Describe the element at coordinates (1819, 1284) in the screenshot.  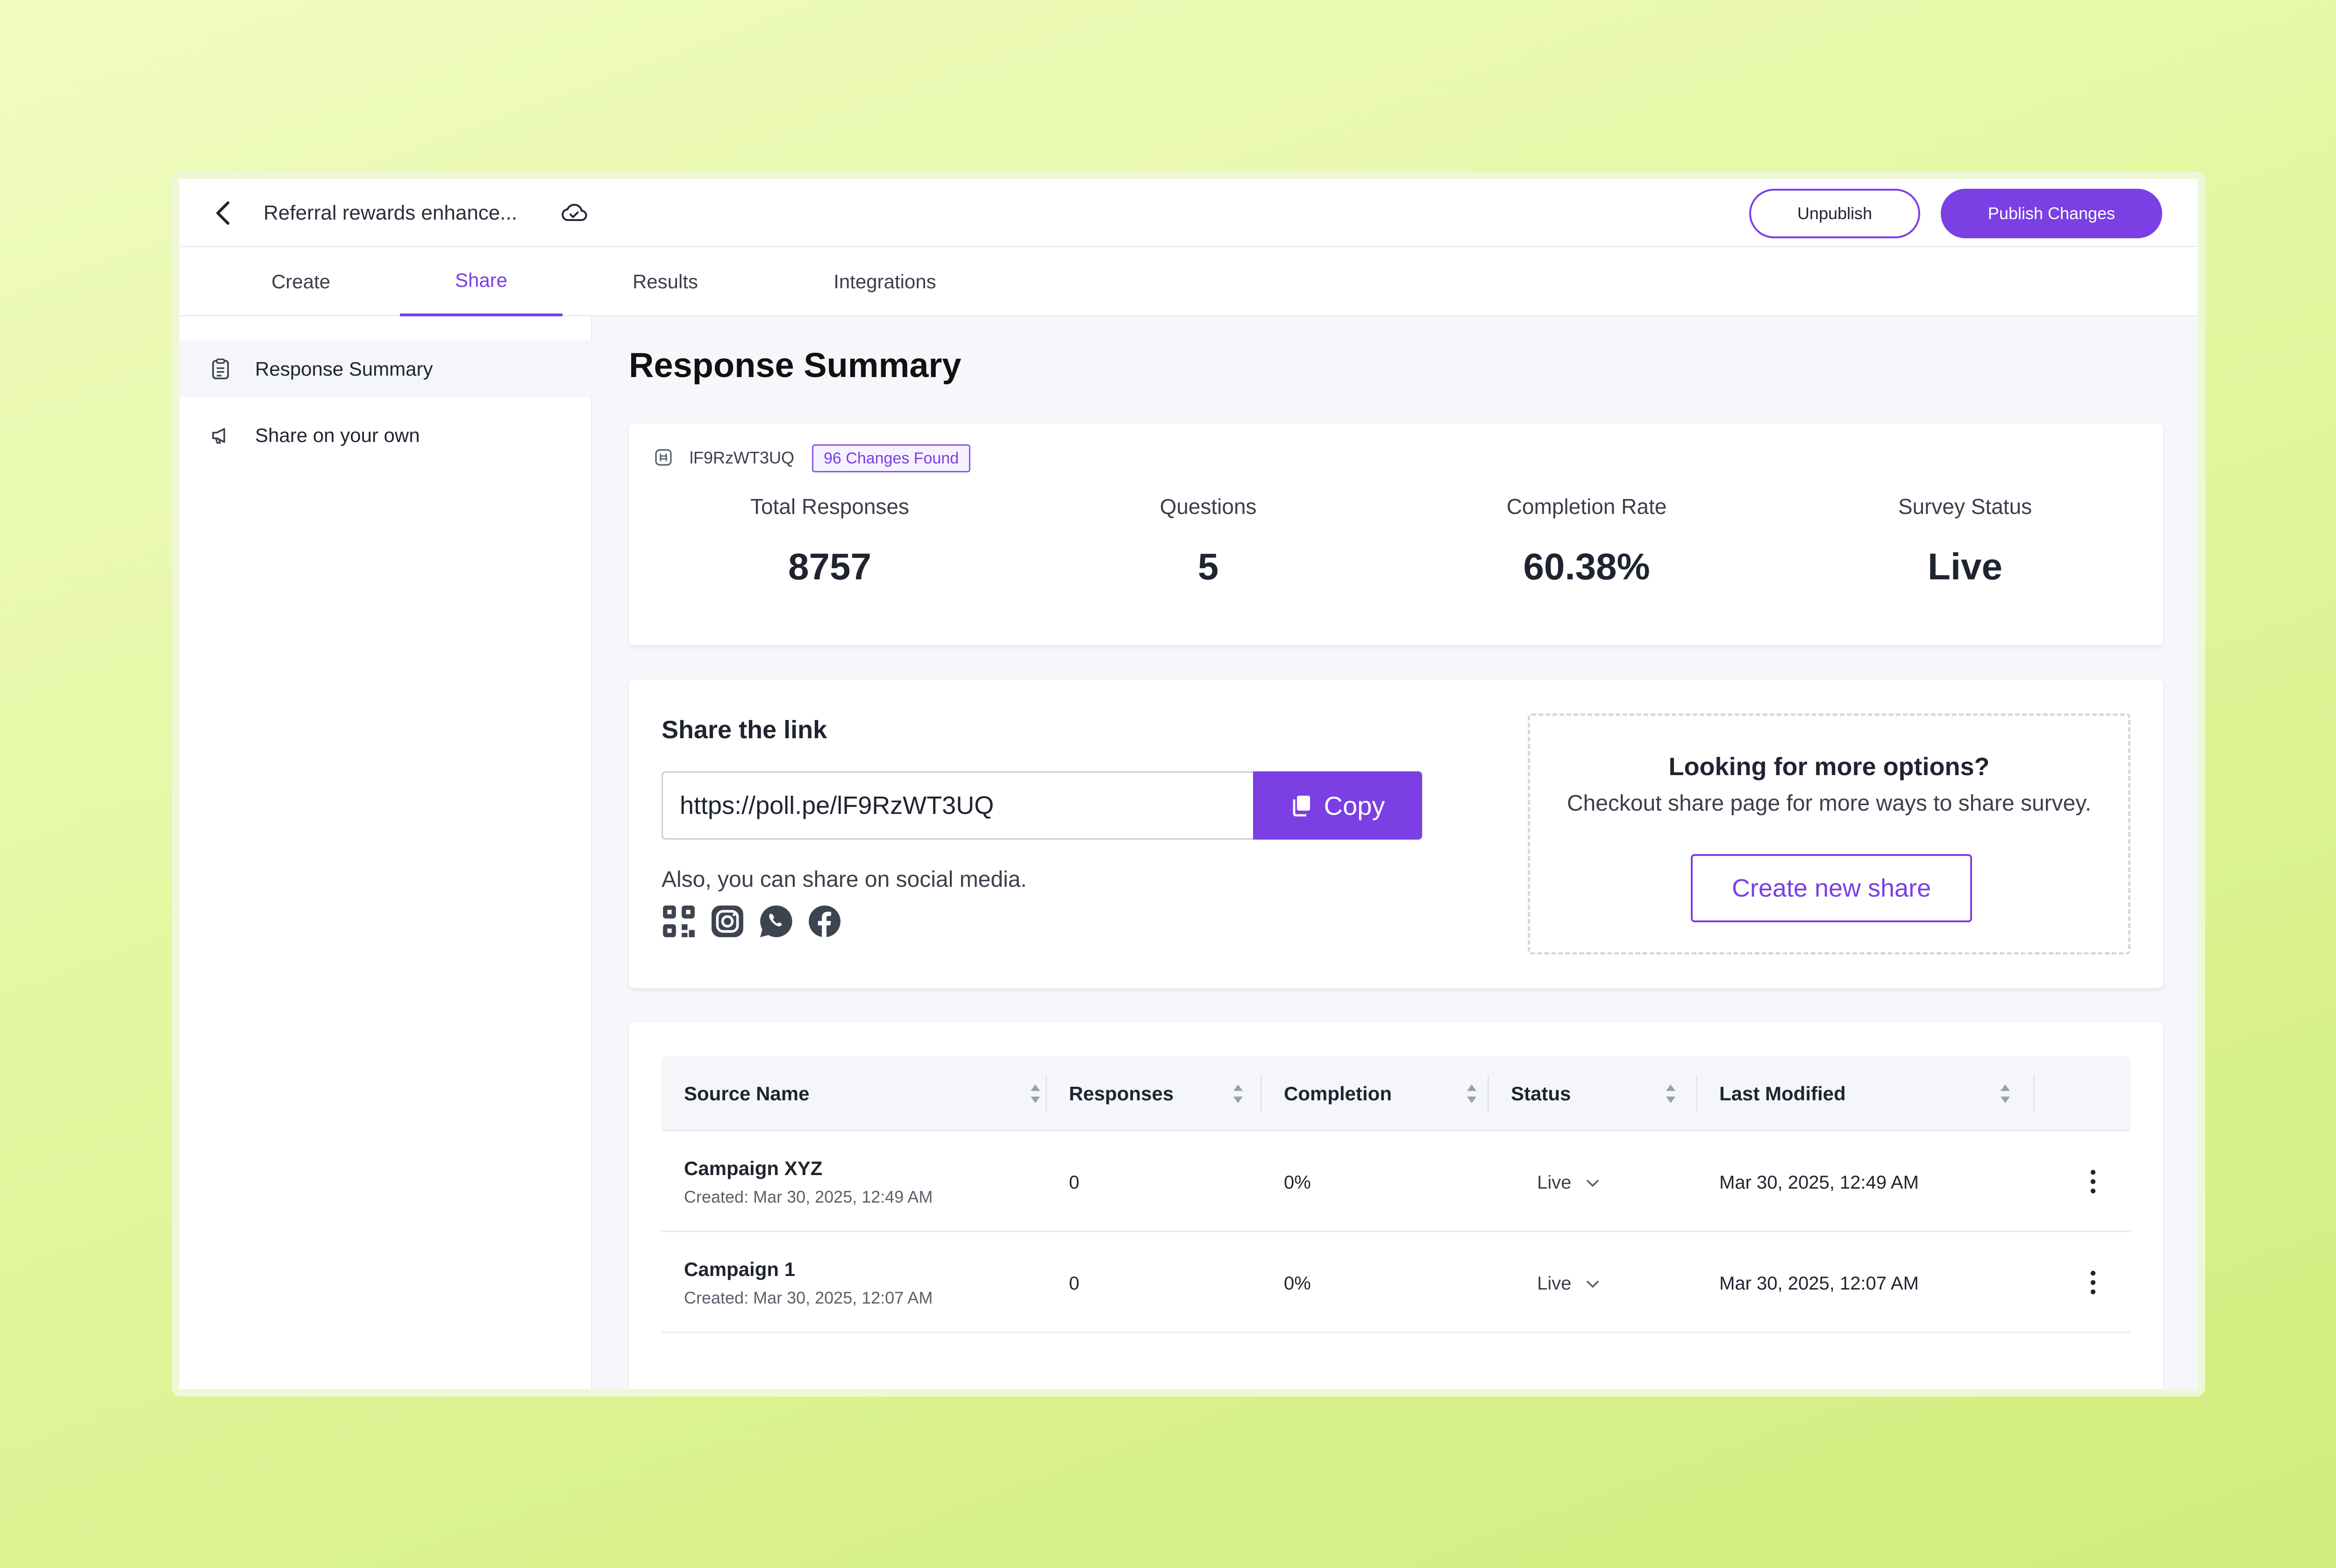
I see `last-modified-value: Mar 30, 2025, 12:07 AM` at that location.